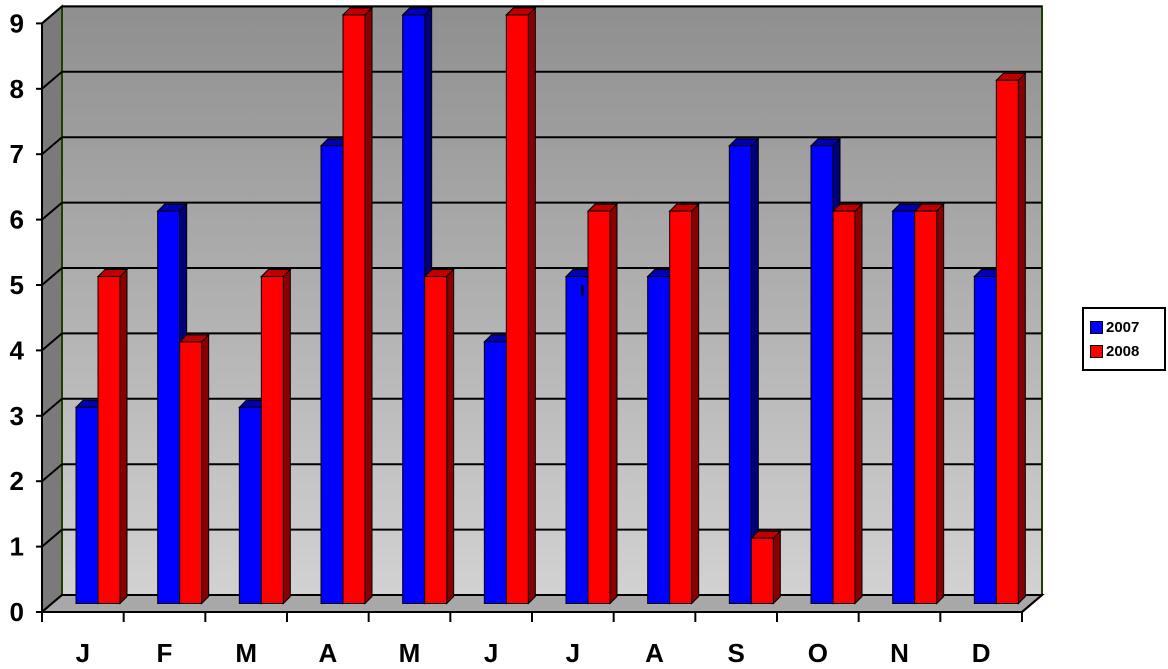  I want to click on legend-item-2008: 2008, so click(1124, 351).